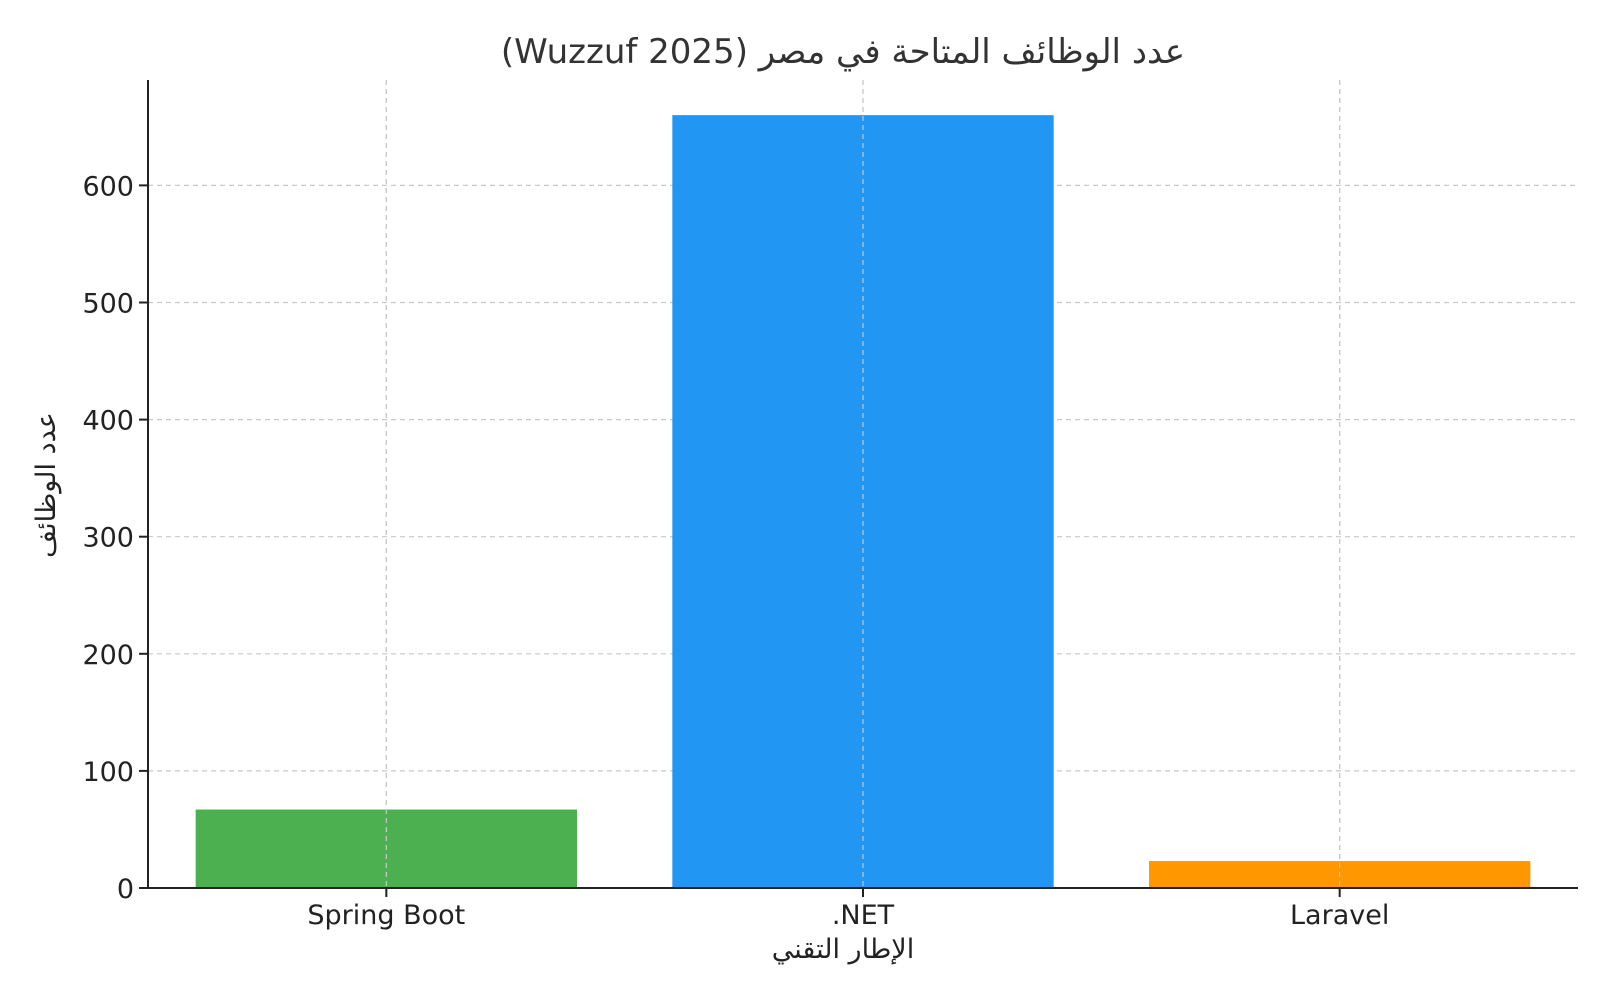  What do you see at coordinates (125, 889) in the screenshot?
I see `y-tick-label: 0` at bounding box center [125, 889].